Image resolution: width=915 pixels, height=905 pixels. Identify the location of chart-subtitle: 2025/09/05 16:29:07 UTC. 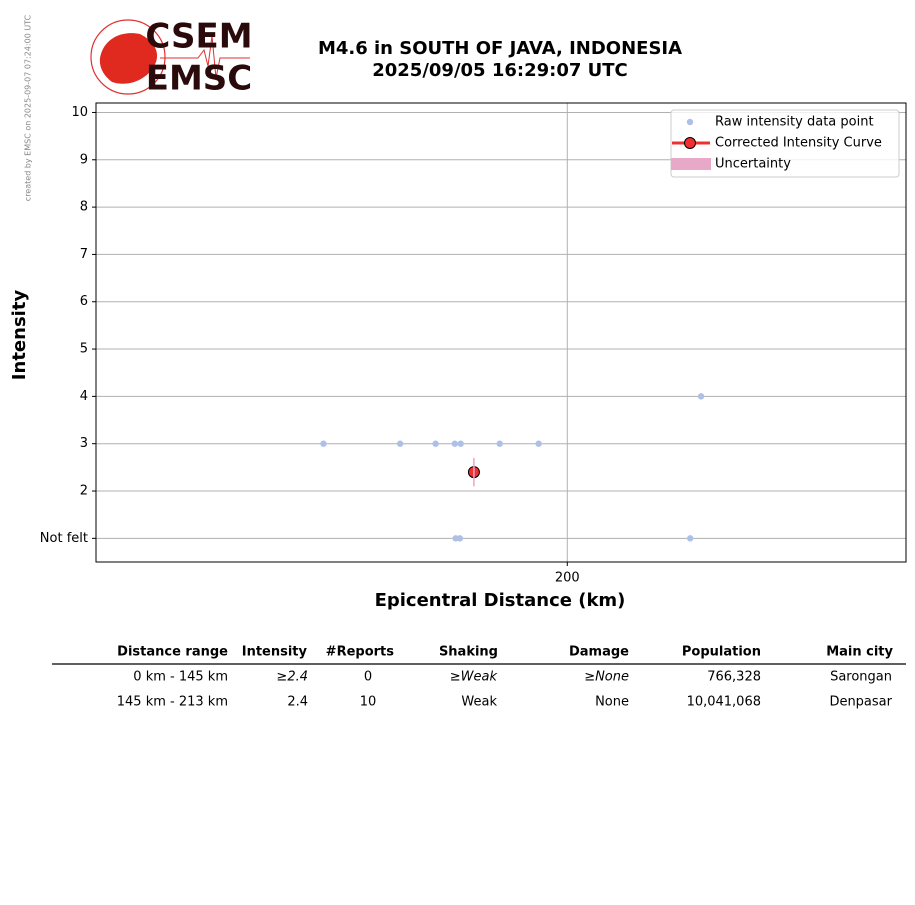
(500, 70).